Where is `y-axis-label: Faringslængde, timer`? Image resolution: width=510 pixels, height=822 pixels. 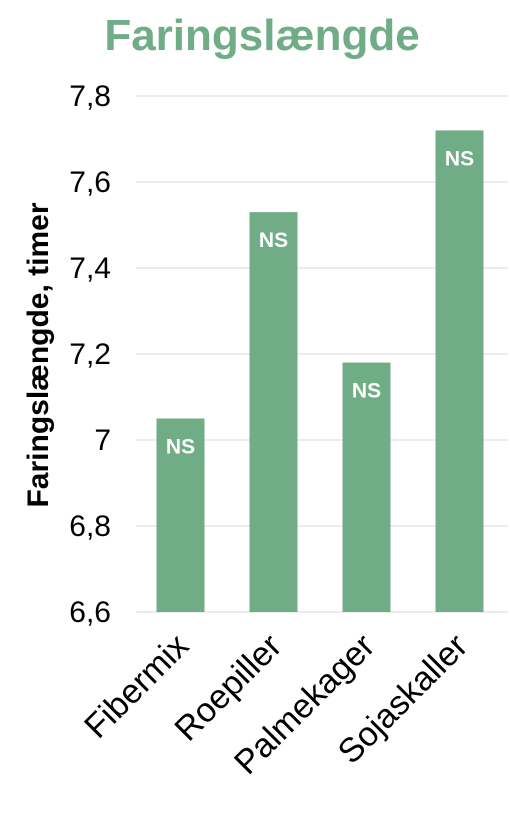 y-axis-label: Faringslængde, timer is located at coordinates (38, 354).